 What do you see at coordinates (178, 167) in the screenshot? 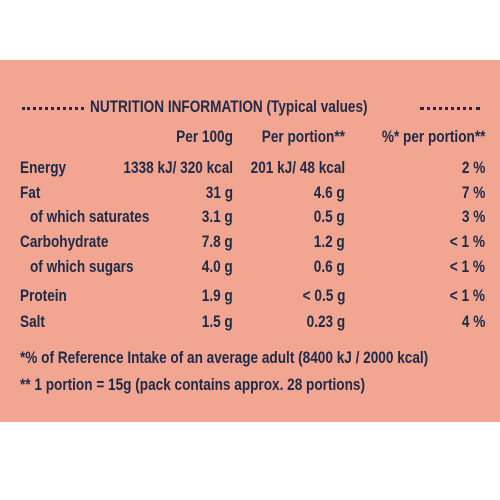
I see `cell: 1338 kJ/ 320 kcal` at bounding box center [178, 167].